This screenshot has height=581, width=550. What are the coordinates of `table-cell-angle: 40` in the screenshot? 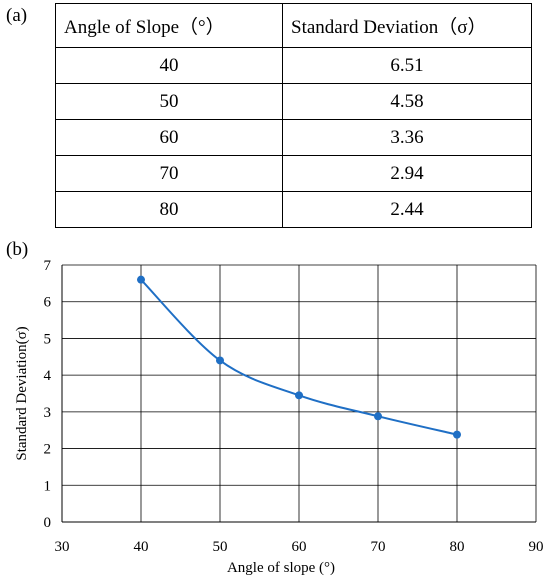 It's located at (169, 65).